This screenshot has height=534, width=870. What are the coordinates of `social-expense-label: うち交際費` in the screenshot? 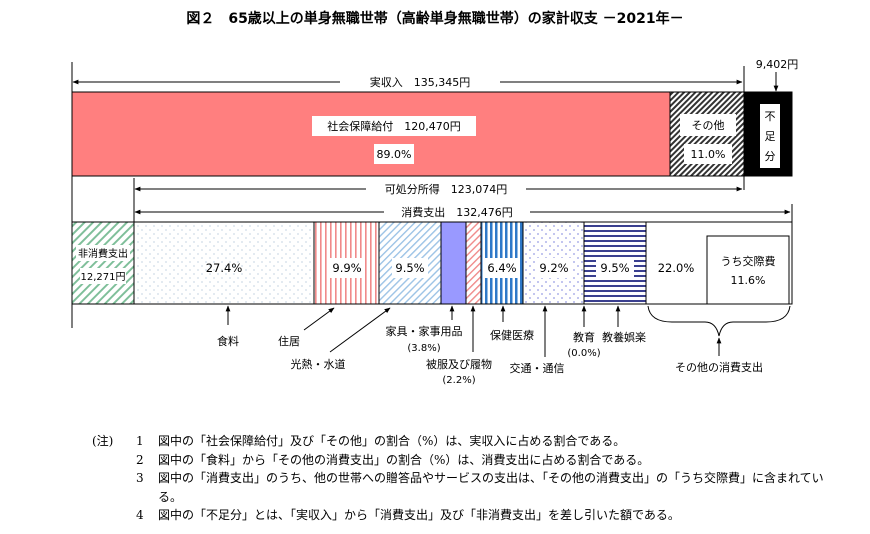 It's located at (748, 261).